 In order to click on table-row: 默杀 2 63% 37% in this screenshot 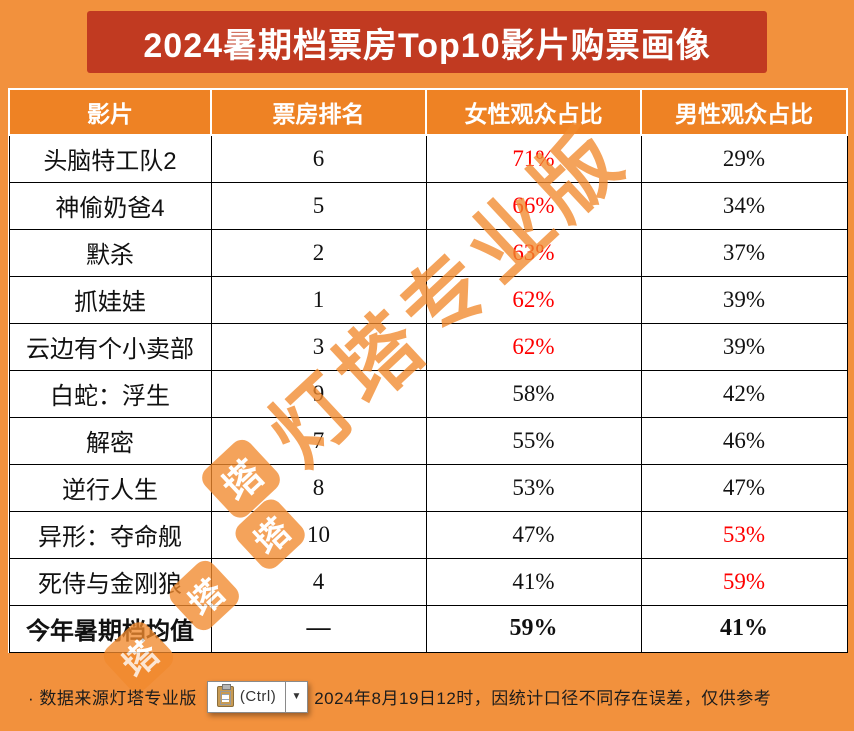, I will do `click(428, 252)`.